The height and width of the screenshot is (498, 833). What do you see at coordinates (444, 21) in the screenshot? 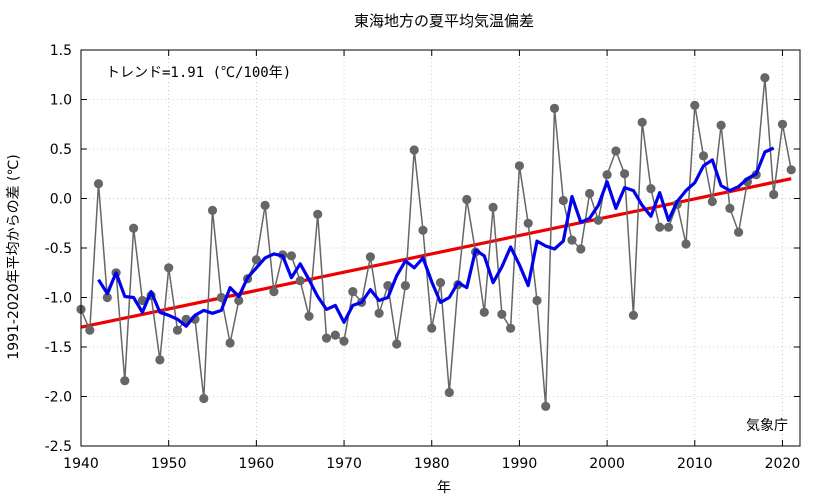
I see `chart-title: 東海地方の夏平均気温偏差` at bounding box center [444, 21].